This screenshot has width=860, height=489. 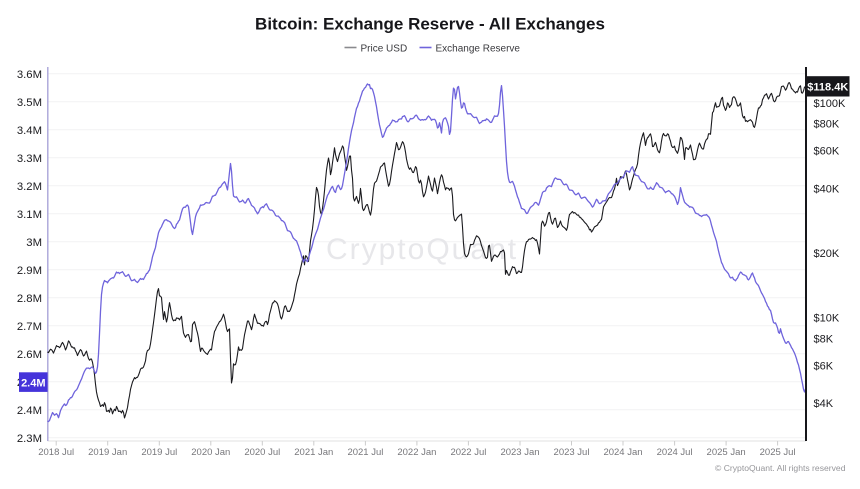 I want to click on svg-text: 2.6M, so click(x=29, y=355).